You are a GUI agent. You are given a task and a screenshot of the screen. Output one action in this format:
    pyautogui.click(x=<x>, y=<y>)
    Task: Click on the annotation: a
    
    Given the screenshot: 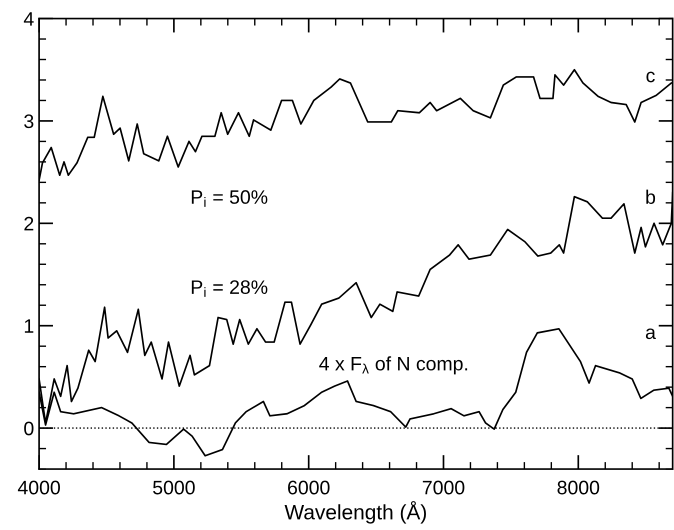 What is the action you would take?
    pyautogui.click(x=651, y=334)
    